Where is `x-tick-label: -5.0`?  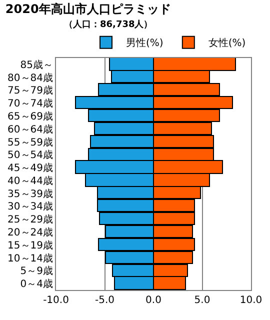
x-tick-label: -5.0 is located at coordinates (104, 300).